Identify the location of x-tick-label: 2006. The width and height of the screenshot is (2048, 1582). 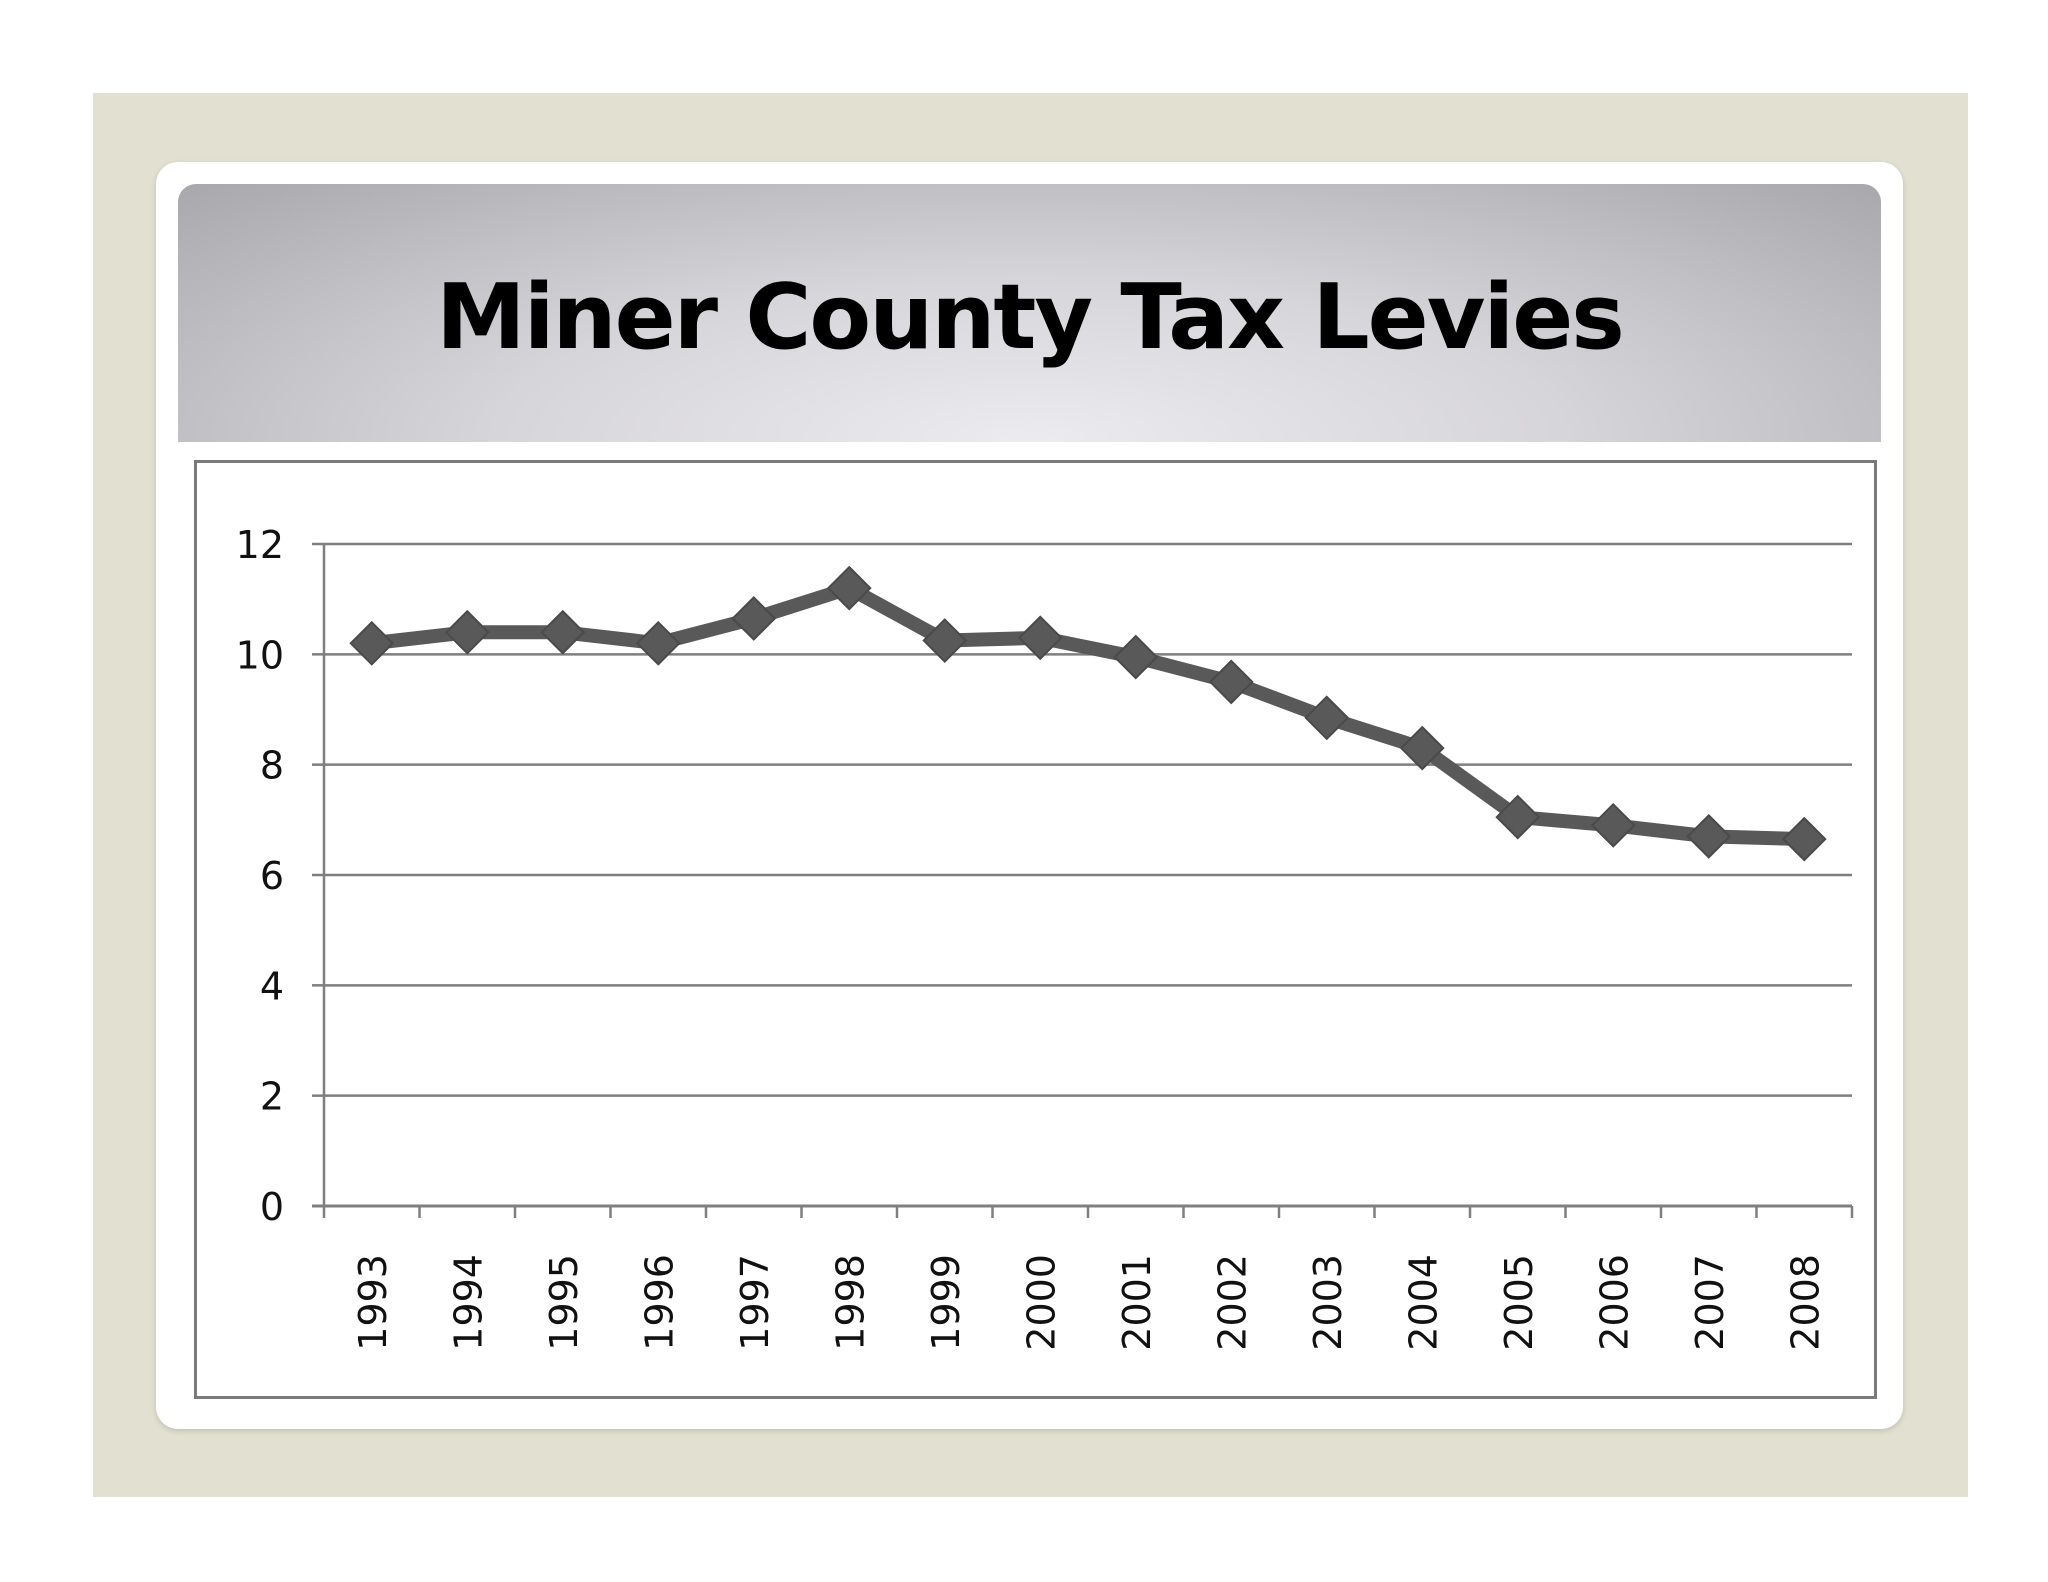
(1614, 1302).